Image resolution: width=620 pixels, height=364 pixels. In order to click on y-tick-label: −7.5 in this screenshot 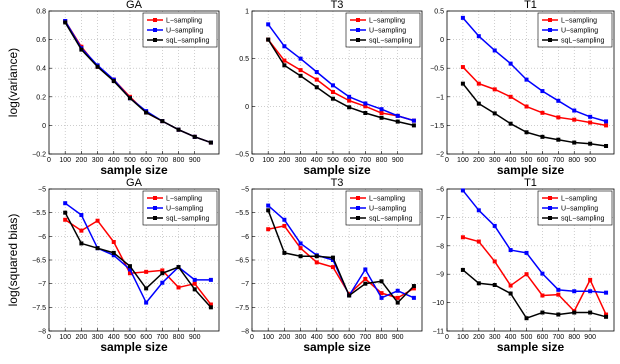, I will do `click(39, 308)`.